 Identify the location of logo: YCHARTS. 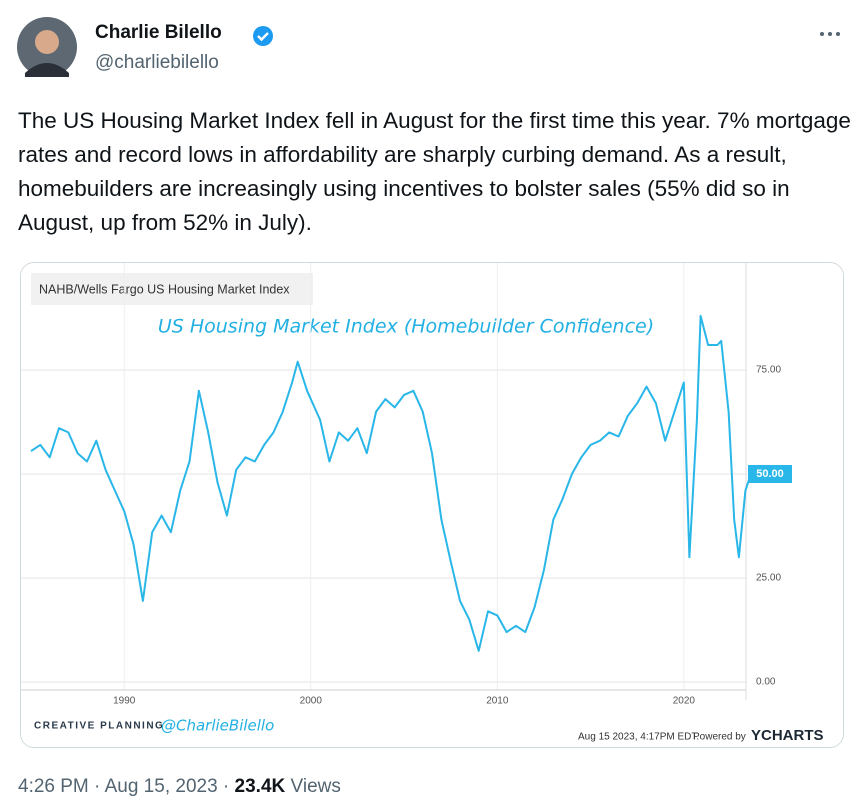
(787, 735).